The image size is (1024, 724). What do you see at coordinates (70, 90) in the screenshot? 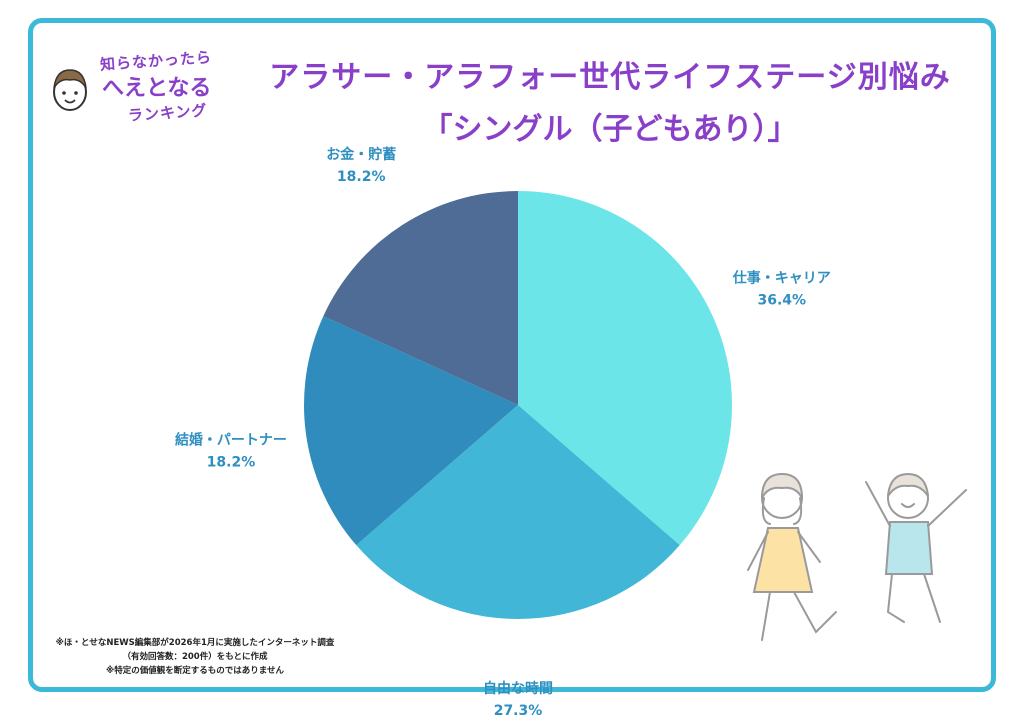
I see `boy-face-icon` at bounding box center [70, 90].